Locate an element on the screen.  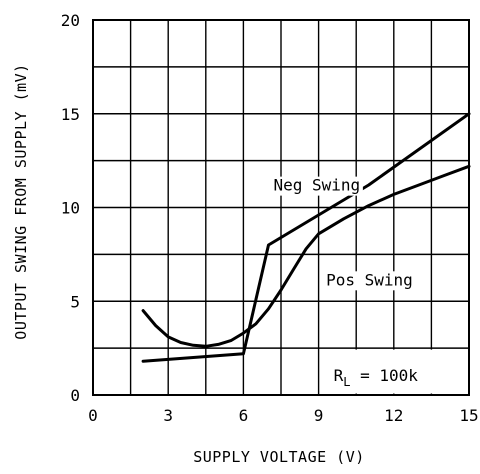
y-tick-labels: 0 5 10 15 20 is located at coordinates (70, 208).